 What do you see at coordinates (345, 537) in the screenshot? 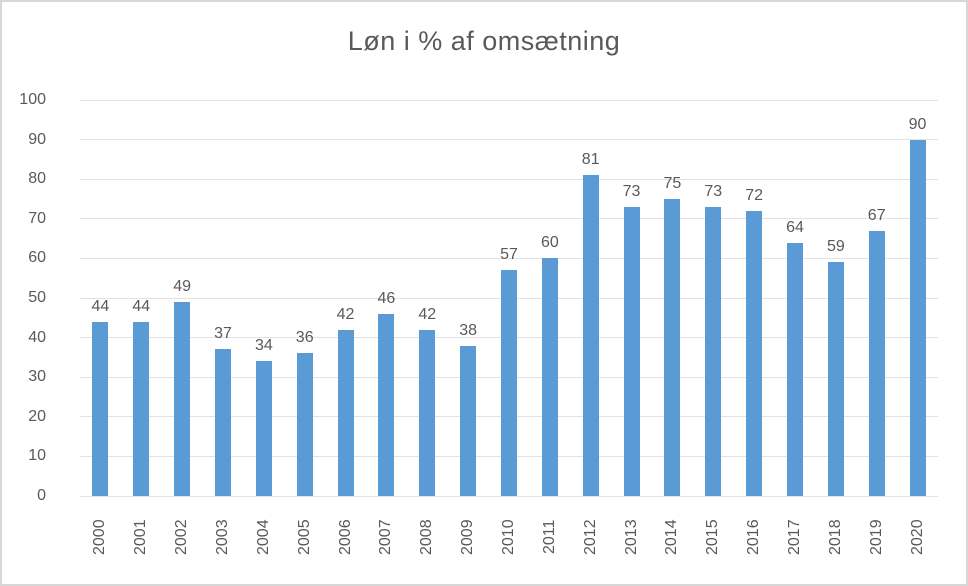
I see `x-tick-label: 2006` at bounding box center [345, 537].